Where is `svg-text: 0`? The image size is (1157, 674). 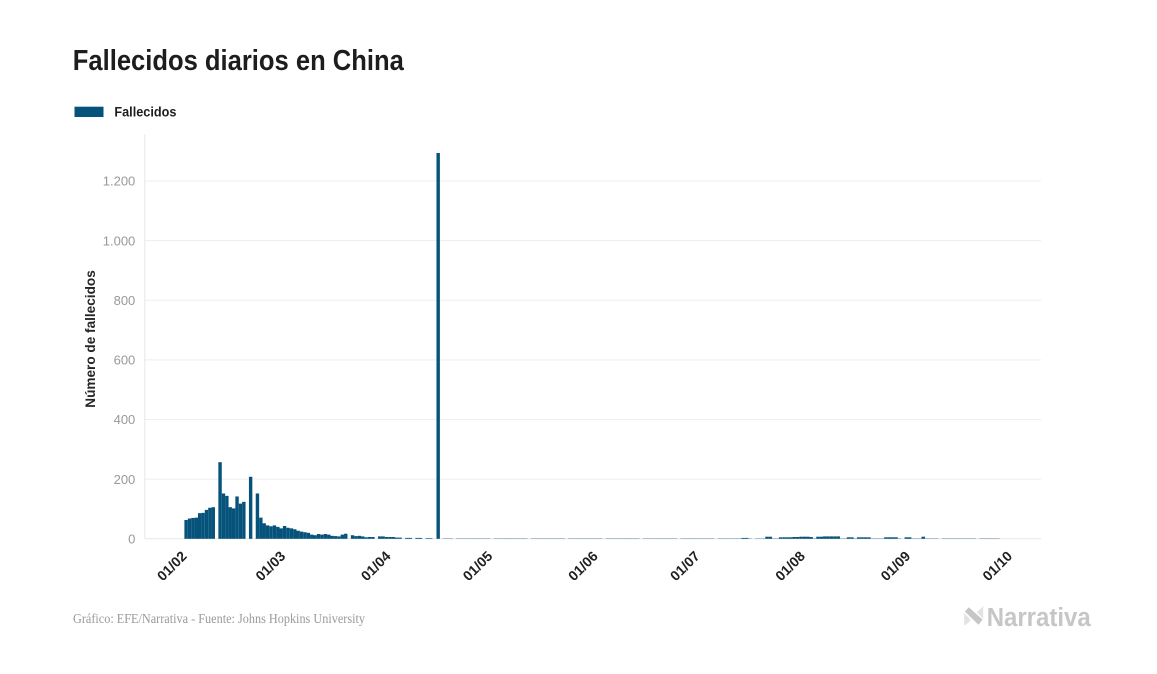 svg-text: 0 is located at coordinates (131, 538).